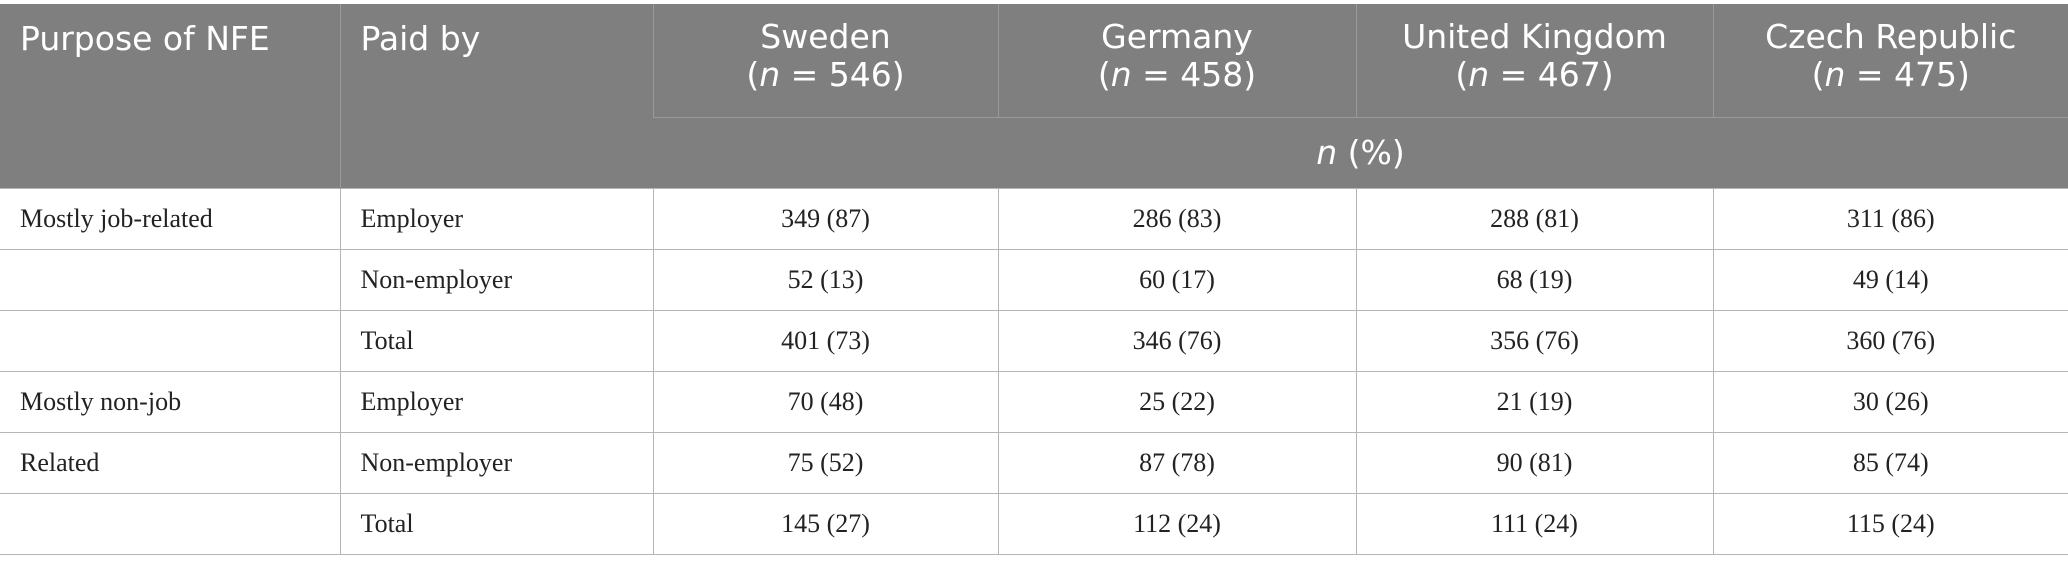 The width and height of the screenshot is (2068, 574). I want to click on cell-text: 60 (17), so click(1177, 279).